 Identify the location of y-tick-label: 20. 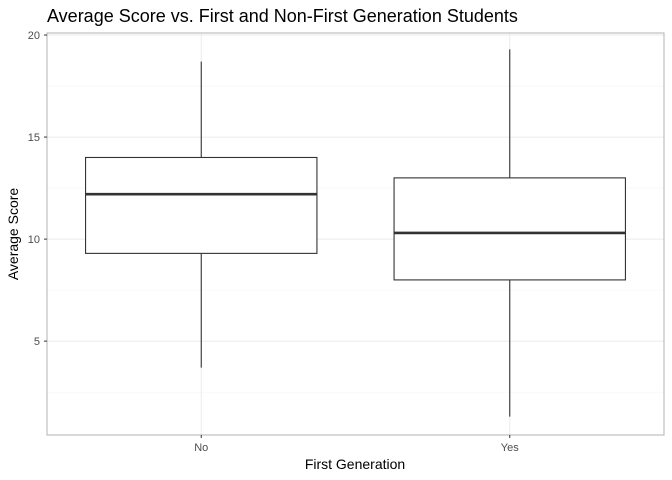
(34, 36).